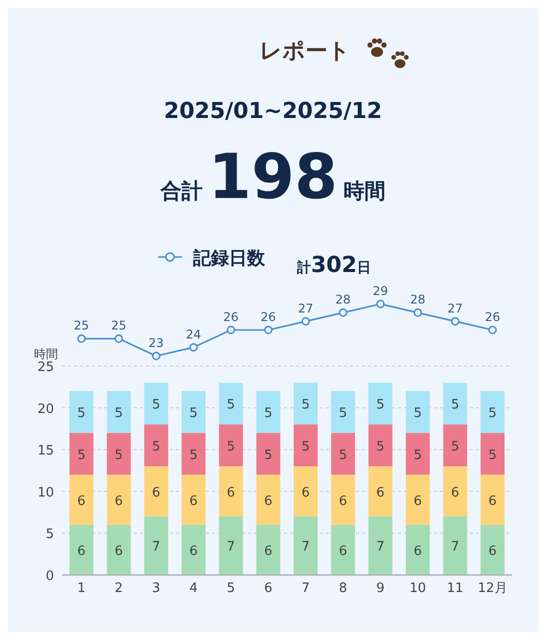 Image resolution: width=547 pixels, height=640 pixels. I want to click on x-tick-label: 2, so click(118, 588).